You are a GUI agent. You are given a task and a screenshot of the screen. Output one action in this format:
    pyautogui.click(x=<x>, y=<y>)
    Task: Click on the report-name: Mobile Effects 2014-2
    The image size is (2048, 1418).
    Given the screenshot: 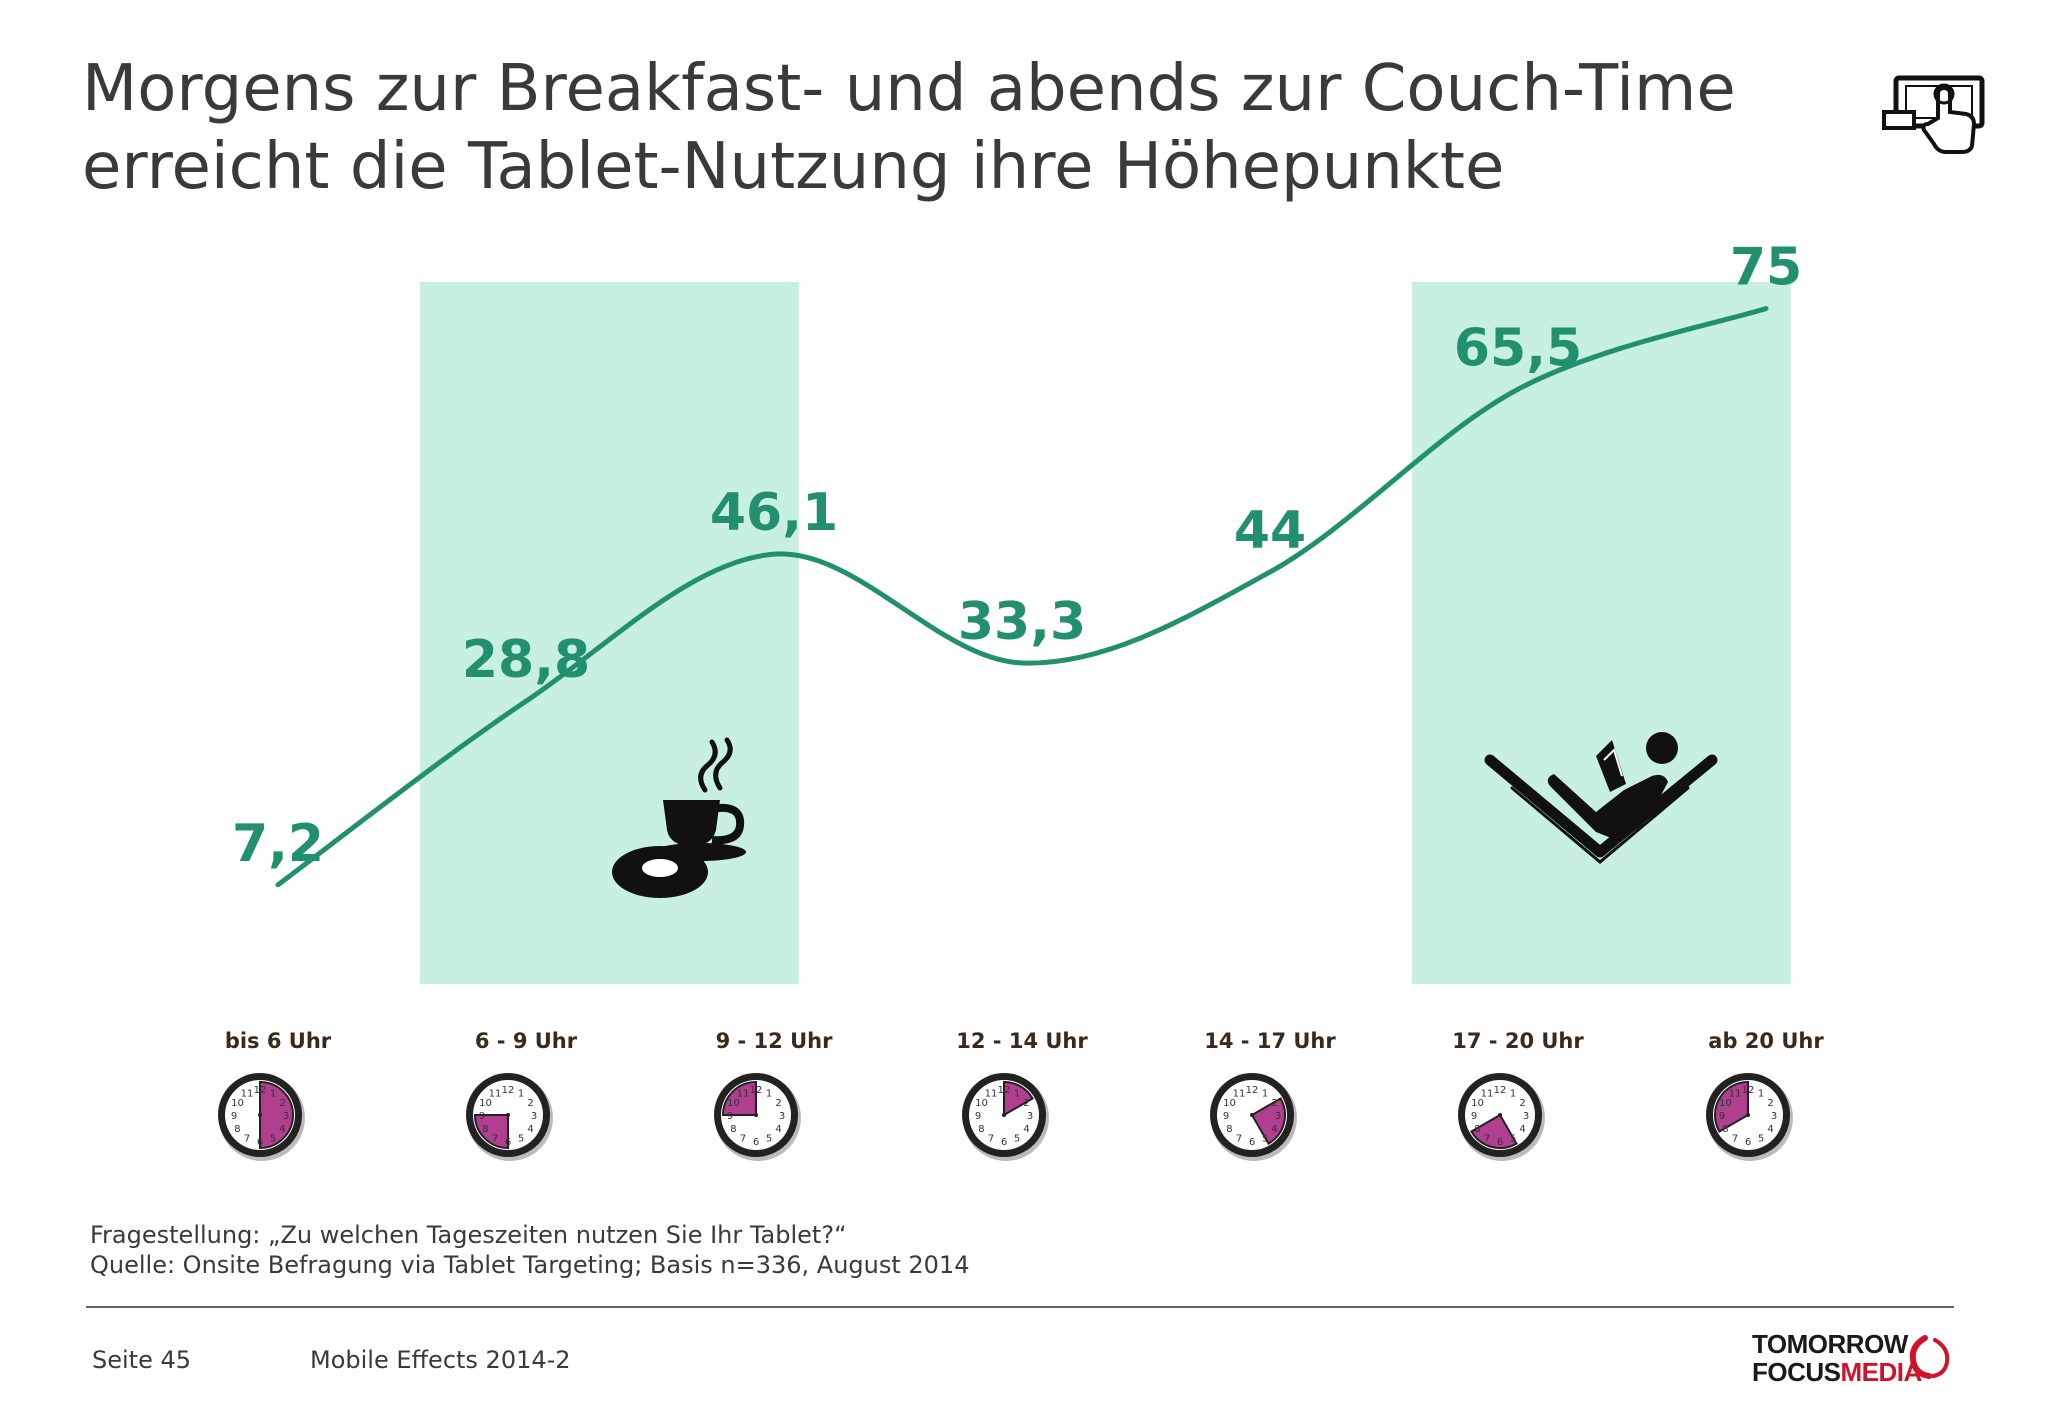 What is the action you would take?
    pyautogui.click(x=440, y=1360)
    